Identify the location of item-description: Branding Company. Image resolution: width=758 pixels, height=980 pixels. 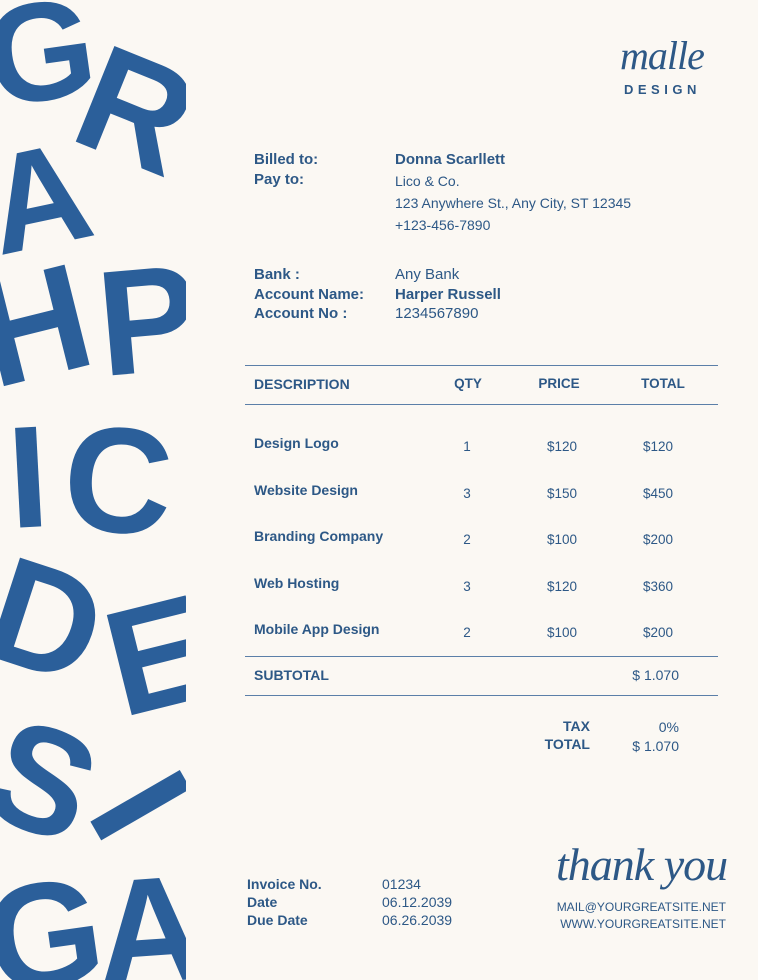
(319, 536).